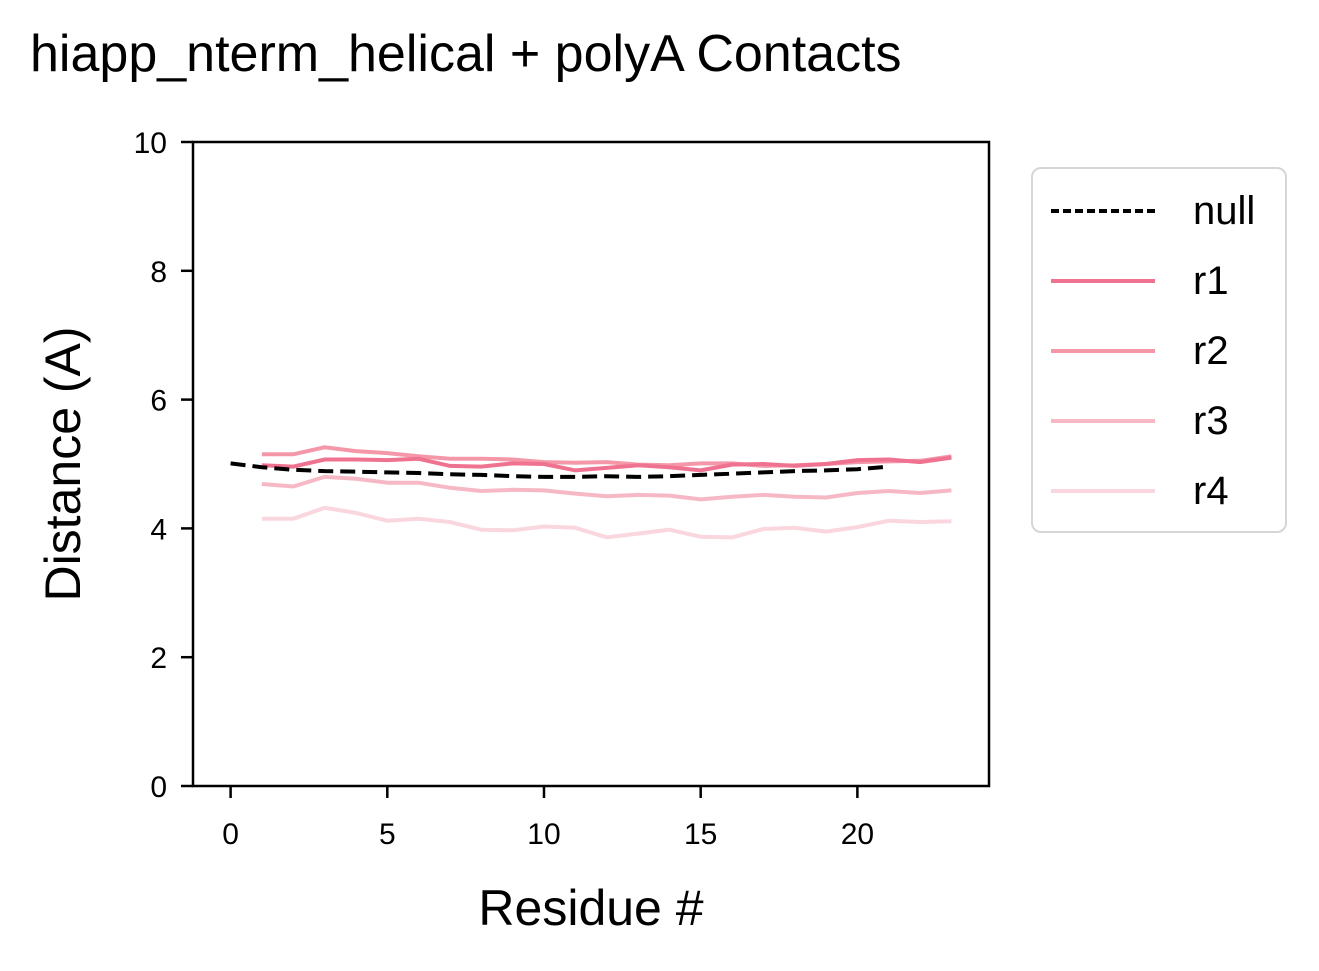 This screenshot has height=971, width=1319. I want to click on legend-label: r4, so click(1211, 491).